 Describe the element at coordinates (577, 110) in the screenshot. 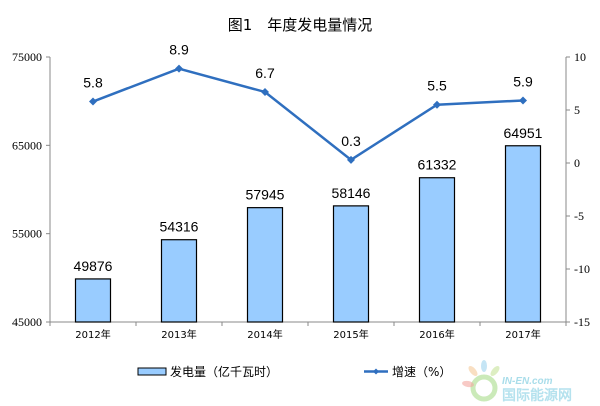

I see `right-tick-label: 5` at that location.